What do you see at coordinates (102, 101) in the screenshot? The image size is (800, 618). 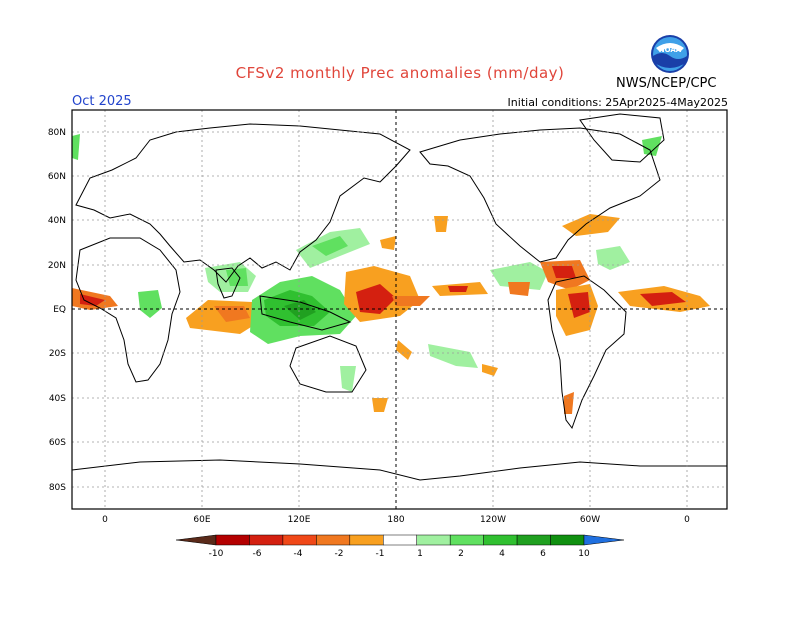 I see `forecast-month: Oct 2025` at bounding box center [102, 101].